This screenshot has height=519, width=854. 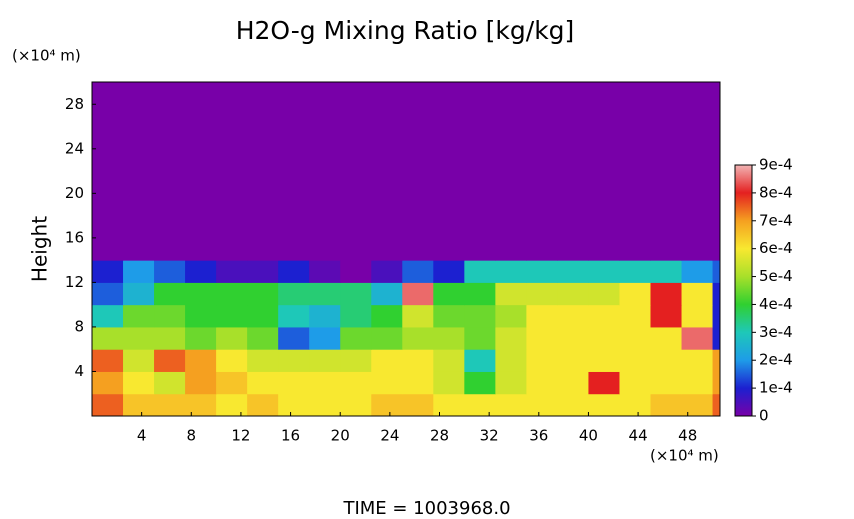 What do you see at coordinates (74, 104) in the screenshot?
I see `y-tick-label: 28` at bounding box center [74, 104].